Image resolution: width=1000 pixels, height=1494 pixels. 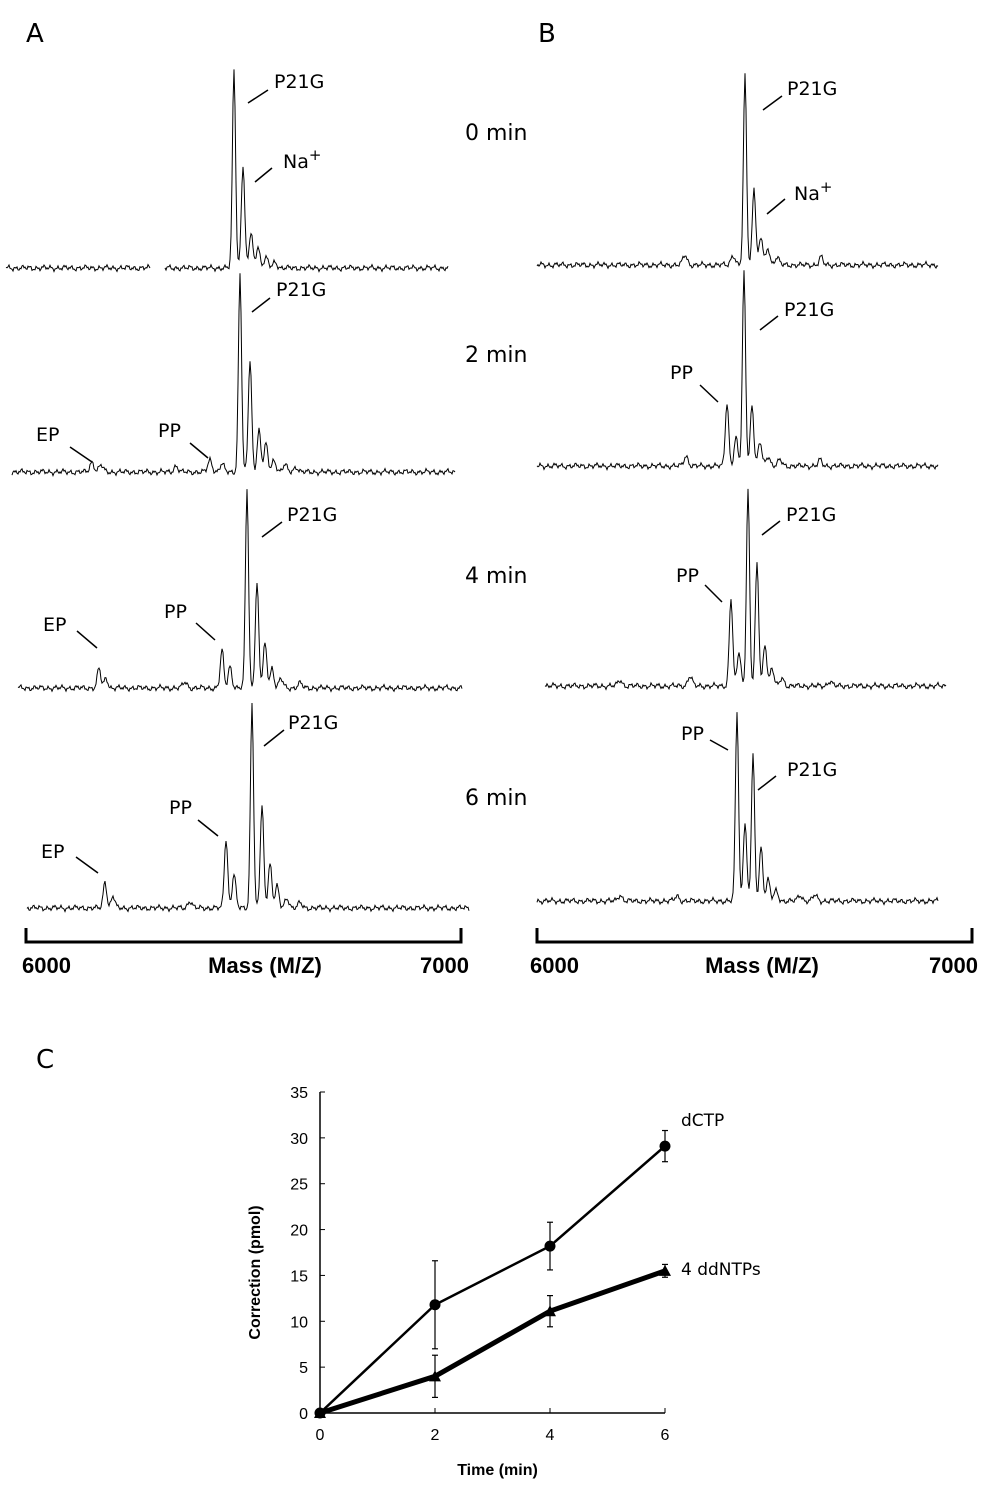 What do you see at coordinates (721, 1270) in the screenshot?
I see `series-label: 4 ddNTPs` at bounding box center [721, 1270].